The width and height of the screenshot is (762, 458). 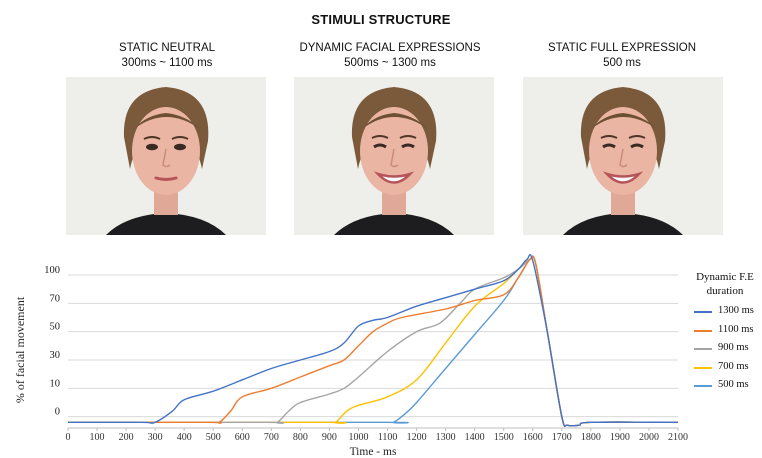 I want to click on x-tick-label: 1400, so click(x=475, y=437).